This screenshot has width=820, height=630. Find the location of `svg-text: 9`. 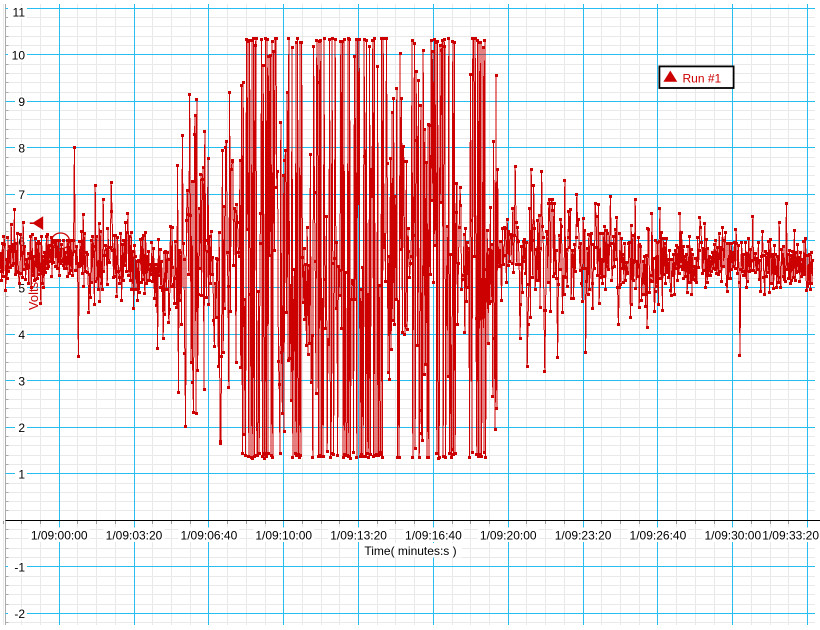

svg-text: 9 is located at coordinates (21, 102).